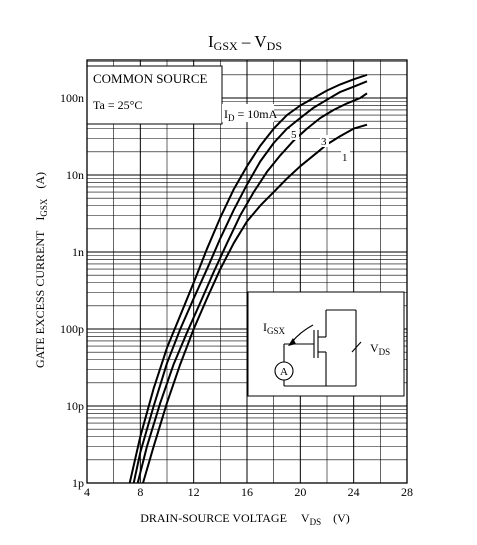 The width and height of the screenshot is (477, 545). What do you see at coordinates (274, 328) in the screenshot?
I see `inset-current-label: IGSX` at bounding box center [274, 328].